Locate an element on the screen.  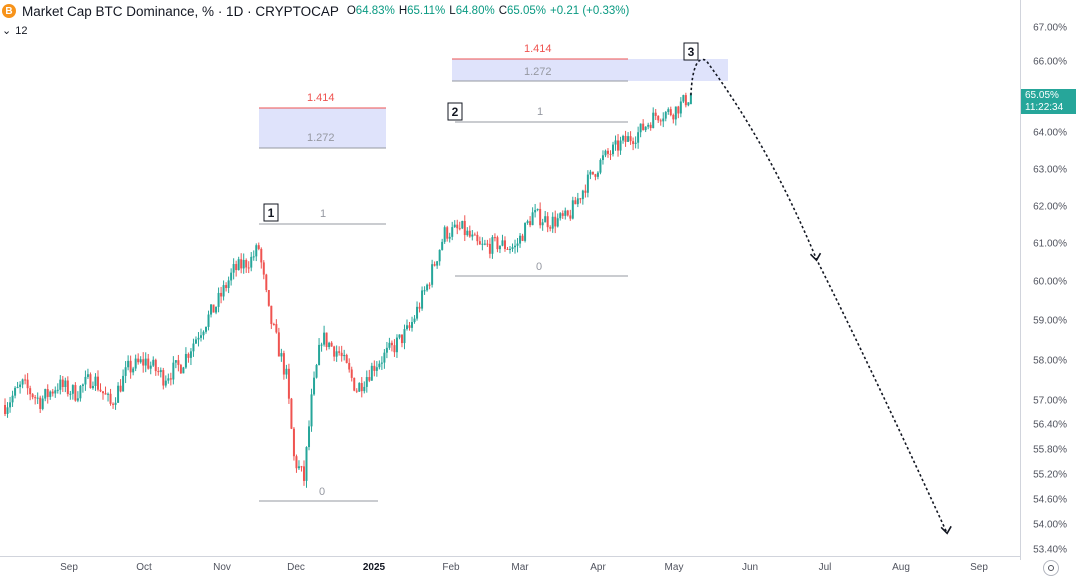
wave-label-2: 2 is located at coordinates (455, 111).